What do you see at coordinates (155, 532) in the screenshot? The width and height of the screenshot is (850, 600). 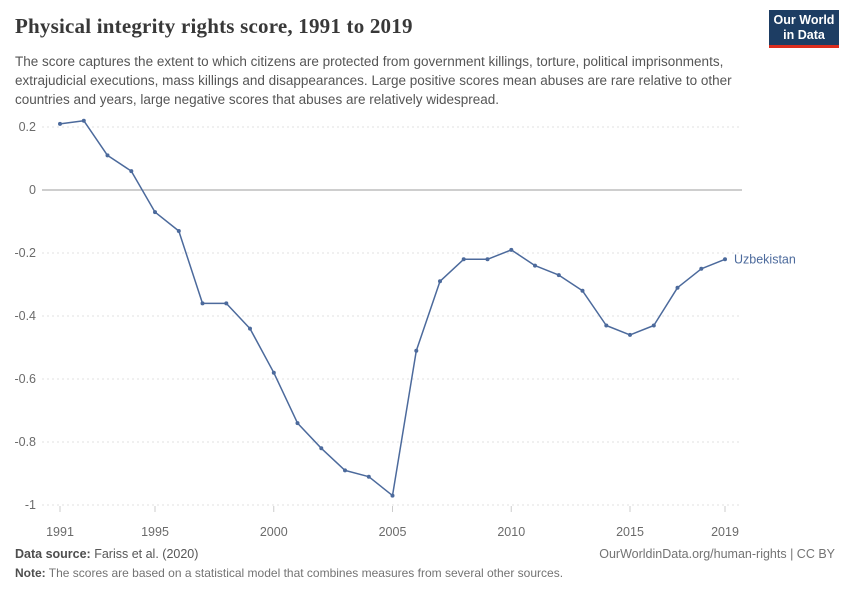 I see `x-axis-tick-label: 1995` at bounding box center [155, 532].